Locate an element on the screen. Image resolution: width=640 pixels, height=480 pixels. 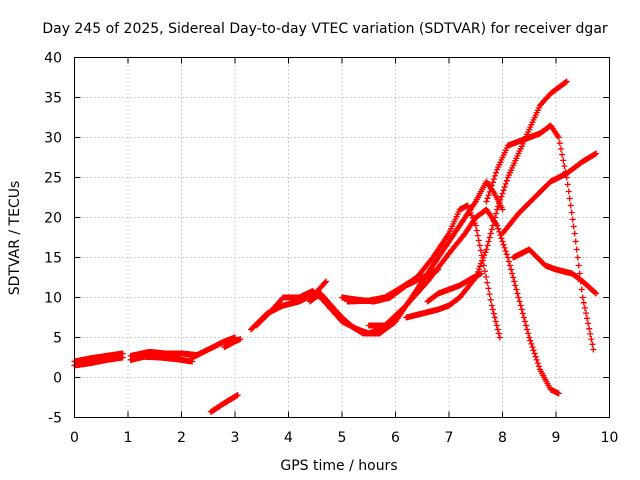
x-tick-label: 3 is located at coordinates (235, 438).